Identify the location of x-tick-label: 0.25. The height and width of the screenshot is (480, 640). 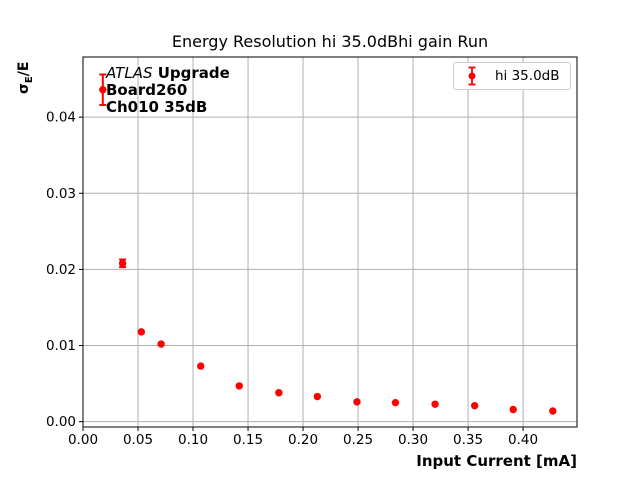
(358, 440).